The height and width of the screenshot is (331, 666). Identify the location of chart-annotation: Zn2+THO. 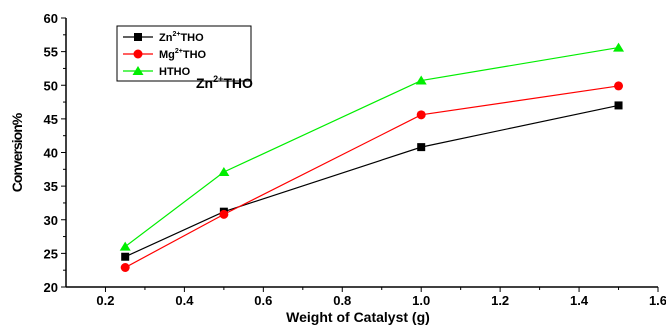
(224, 82).